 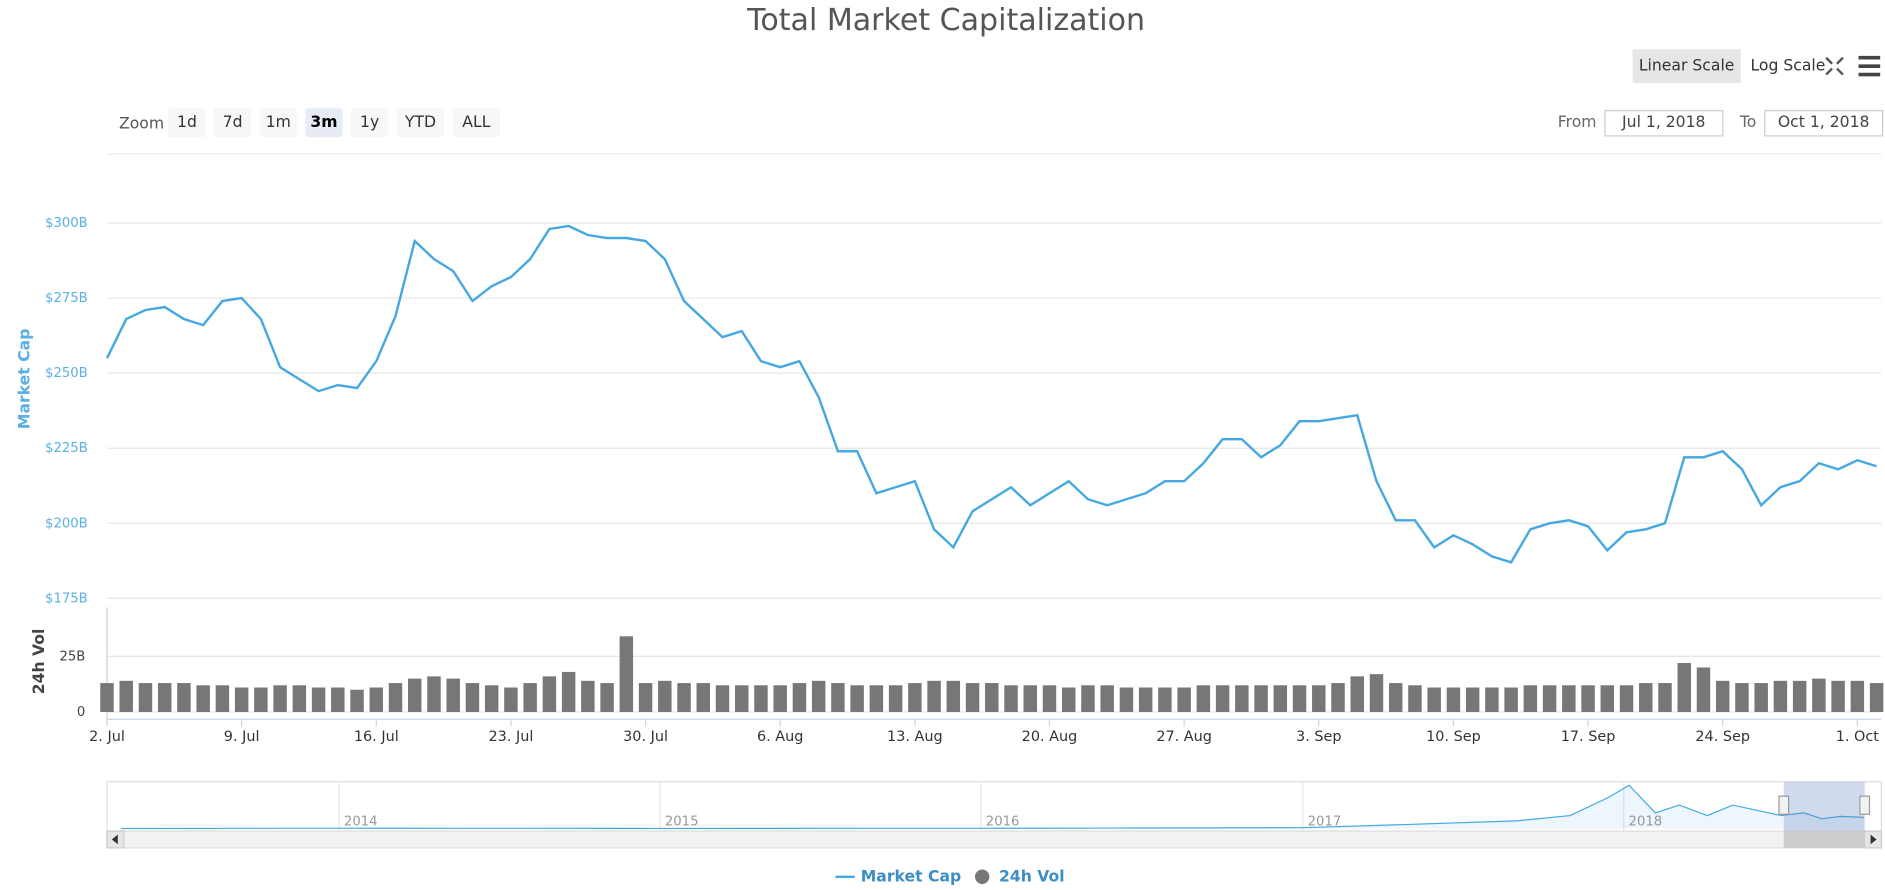 I want to click on x-tick-label: 24. Sep, so click(x=1722, y=737).